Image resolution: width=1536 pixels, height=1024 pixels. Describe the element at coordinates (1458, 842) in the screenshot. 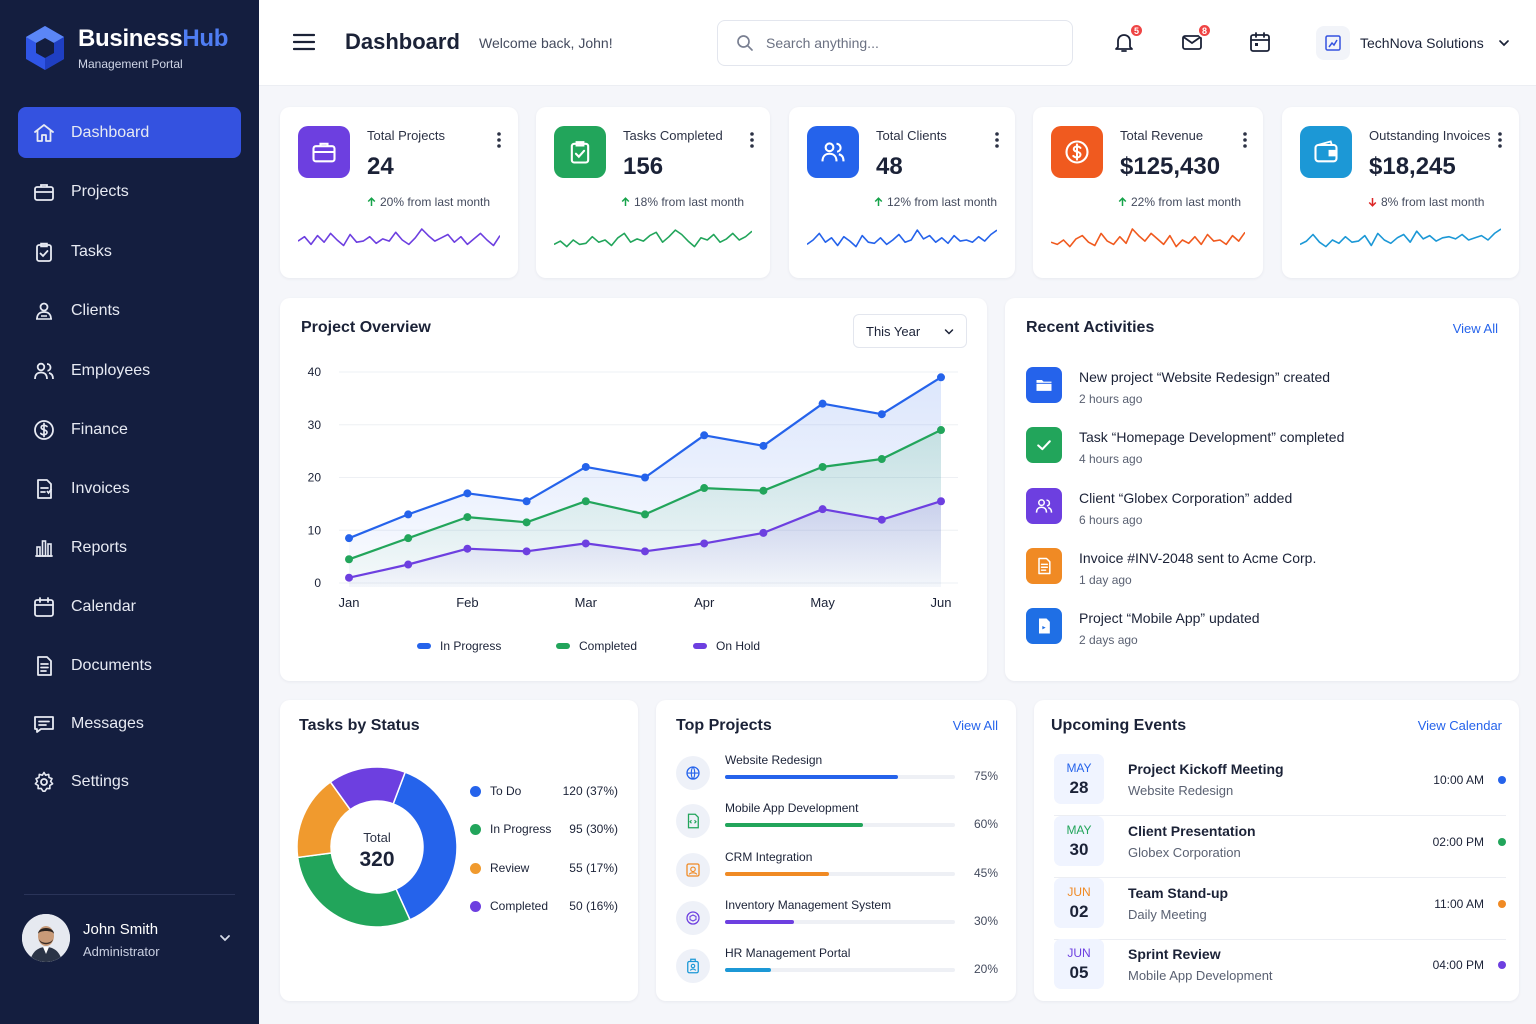

I see `event-time: 02:00 PM` at that location.